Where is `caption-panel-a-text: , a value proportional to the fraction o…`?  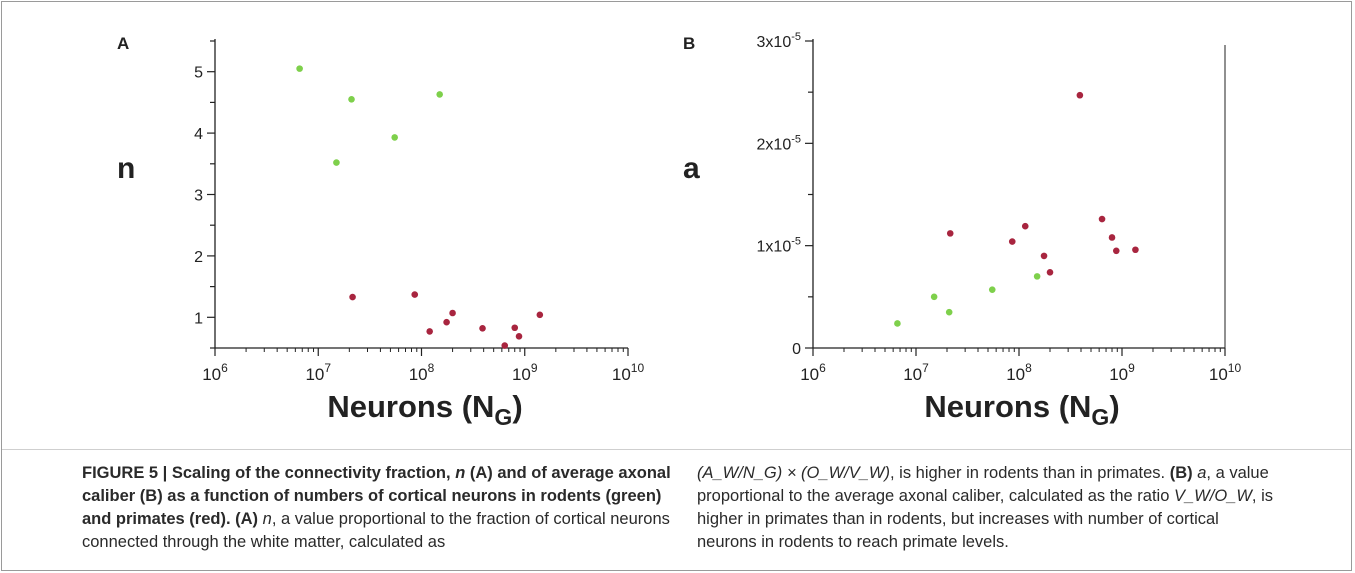
caption-panel-a-text: , a value proportional to the fraction o… is located at coordinates (376, 530).